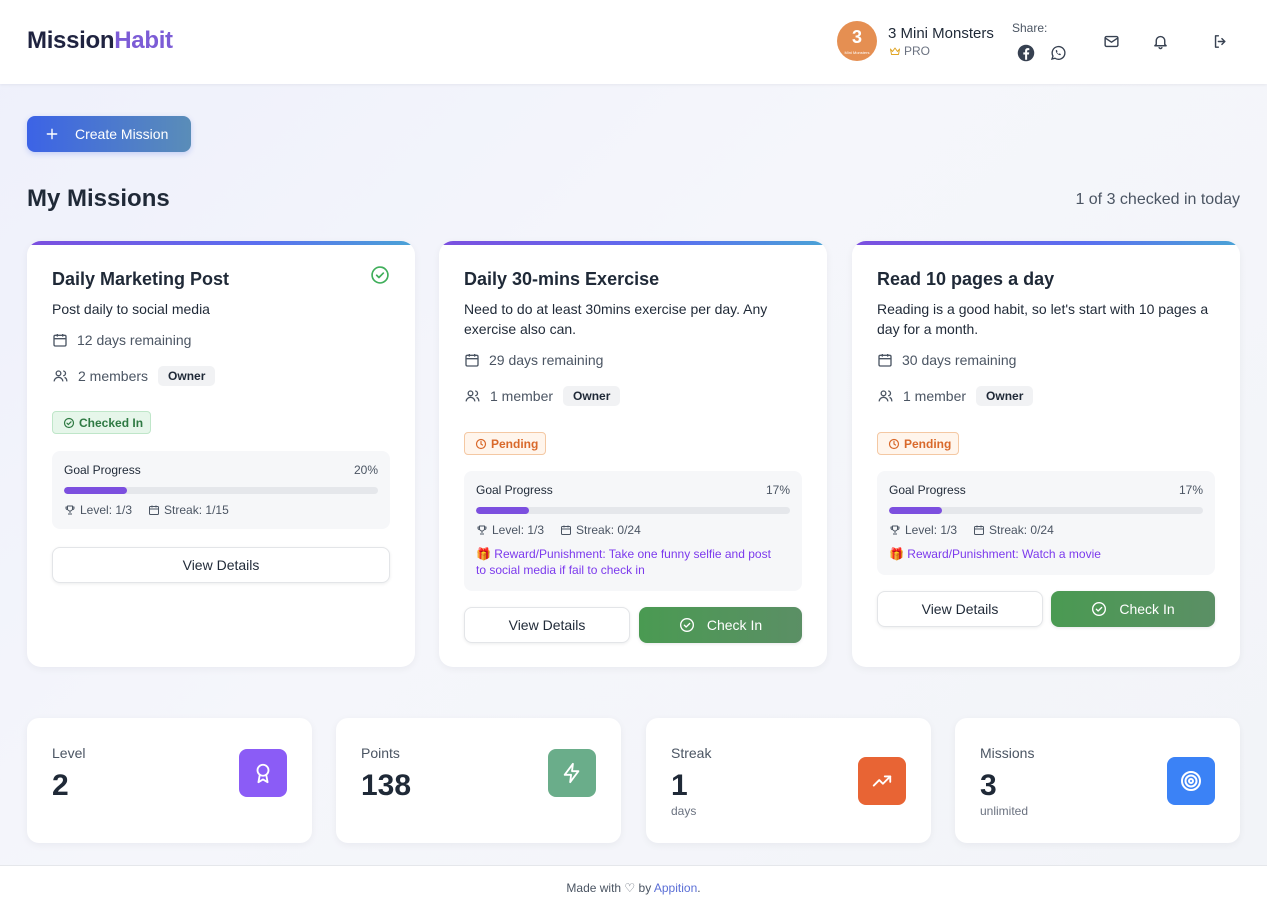 This screenshot has height=903, width=1267. I want to click on status-label: Pending, so click(928, 443).